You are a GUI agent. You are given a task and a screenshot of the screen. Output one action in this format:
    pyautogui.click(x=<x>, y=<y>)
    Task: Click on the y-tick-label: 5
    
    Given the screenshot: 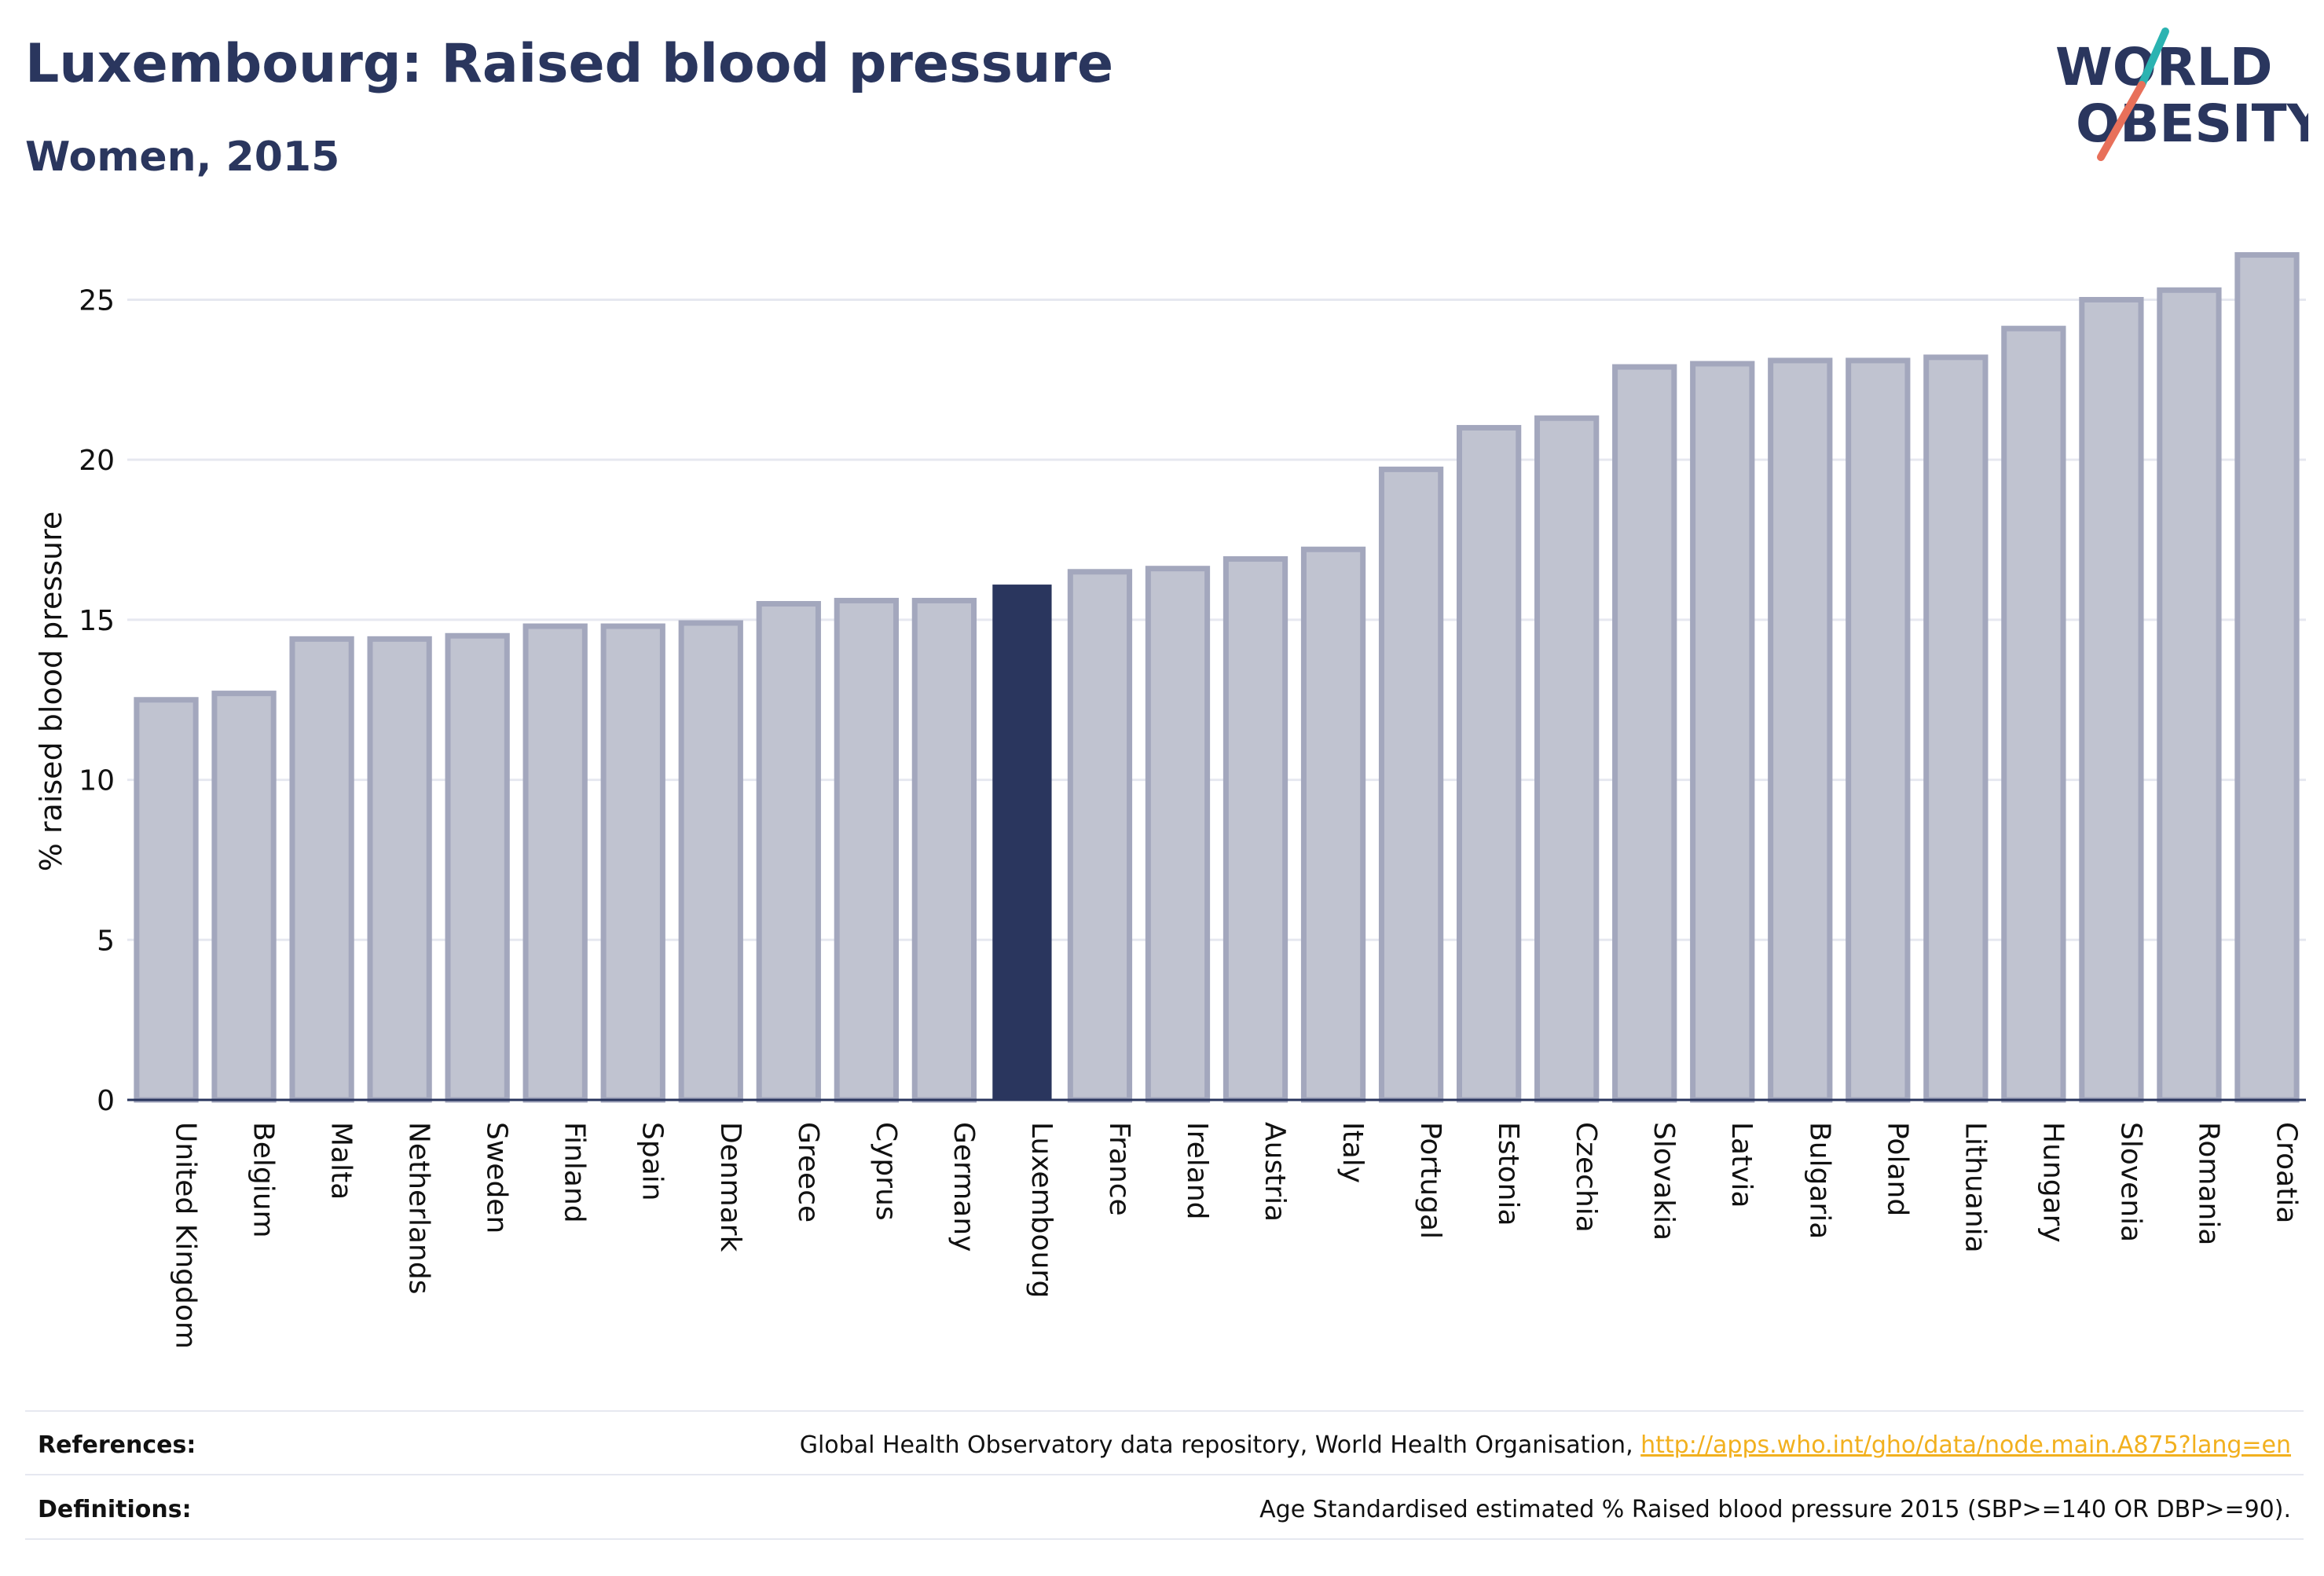 What is the action you would take?
    pyautogui.click(x=106, y=941)
    